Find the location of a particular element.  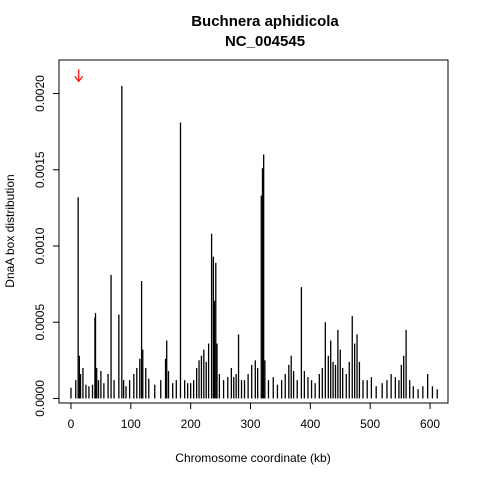

x-tick-label: 600 is located at coordinates (430, 424).